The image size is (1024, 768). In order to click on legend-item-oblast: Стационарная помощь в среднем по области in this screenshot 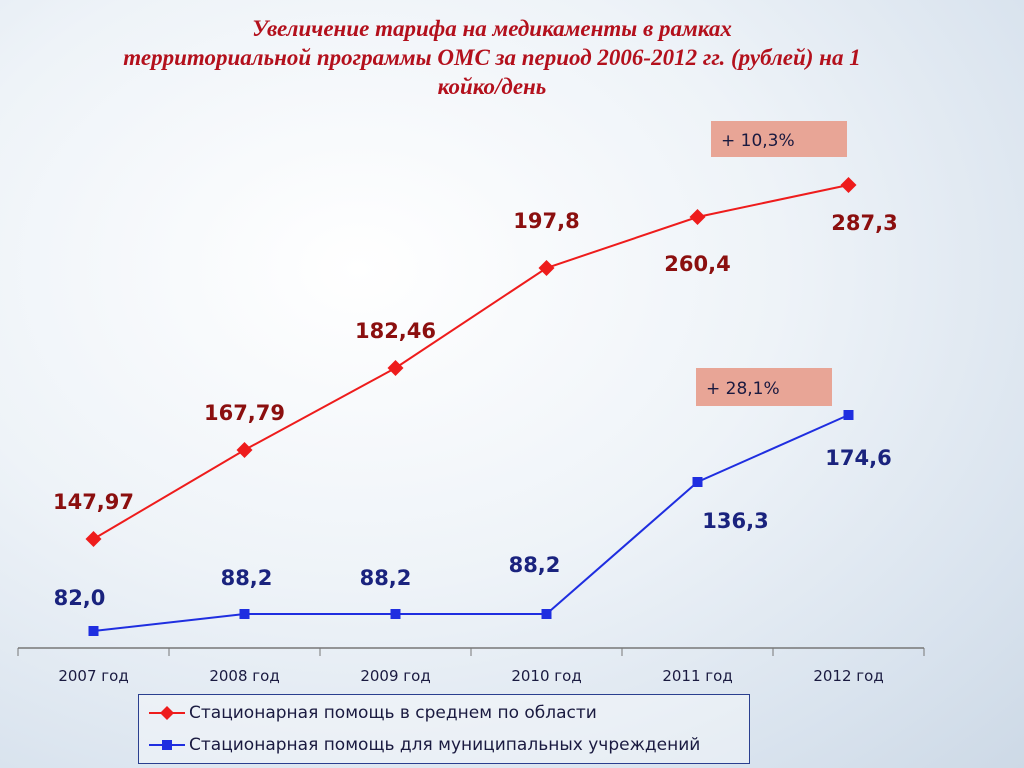, I will do `click(444, 713)`.